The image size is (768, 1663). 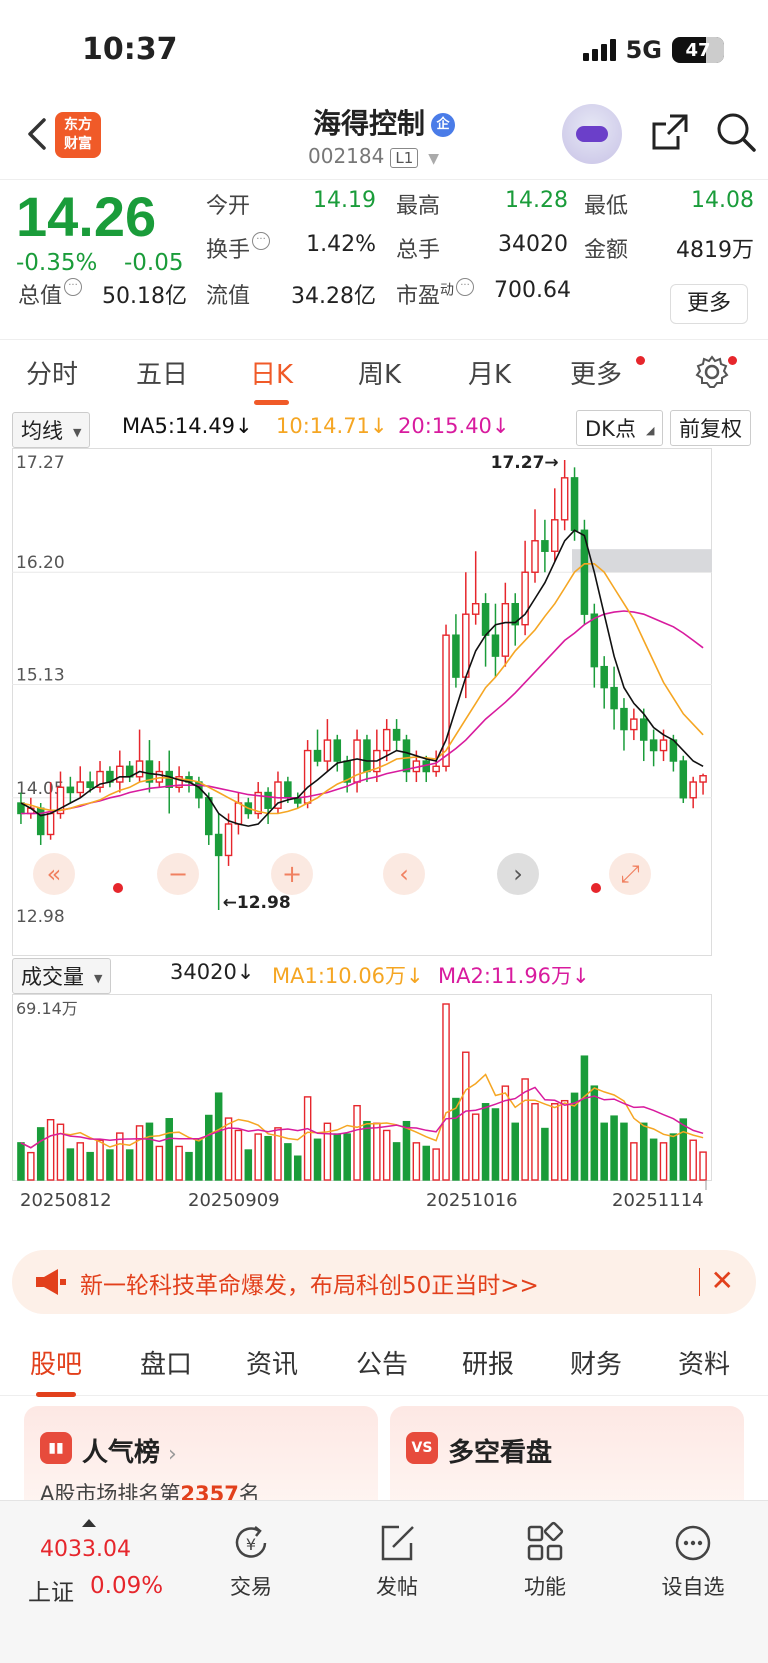 What do you see at coordinates (57, 263) in the screenshot?
I see `change-percent: -0.35%` at bounding box center [57, 263].